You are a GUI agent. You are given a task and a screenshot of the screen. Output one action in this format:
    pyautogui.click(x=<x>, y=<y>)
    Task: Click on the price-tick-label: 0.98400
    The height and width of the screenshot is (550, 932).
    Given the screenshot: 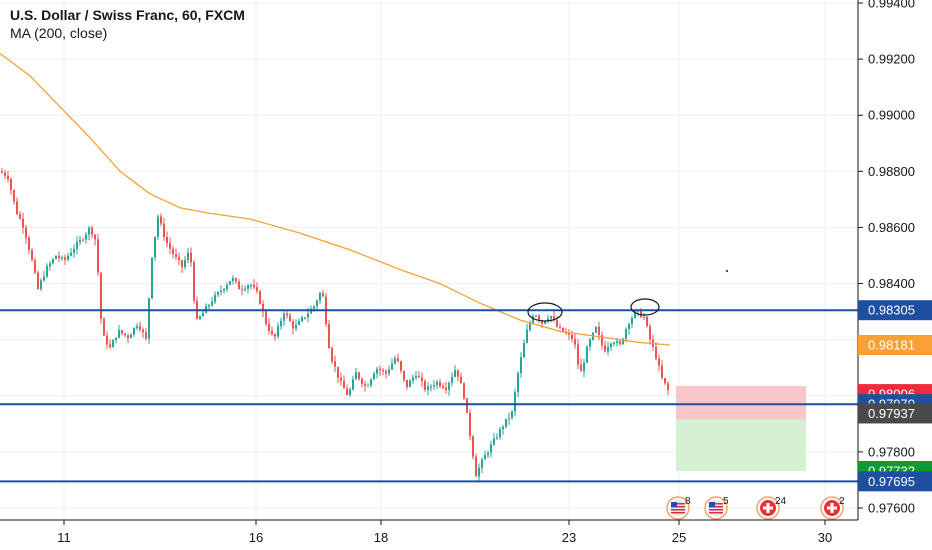 What is the action you would take?
    pyautogui.click(x=891, y=283)
    